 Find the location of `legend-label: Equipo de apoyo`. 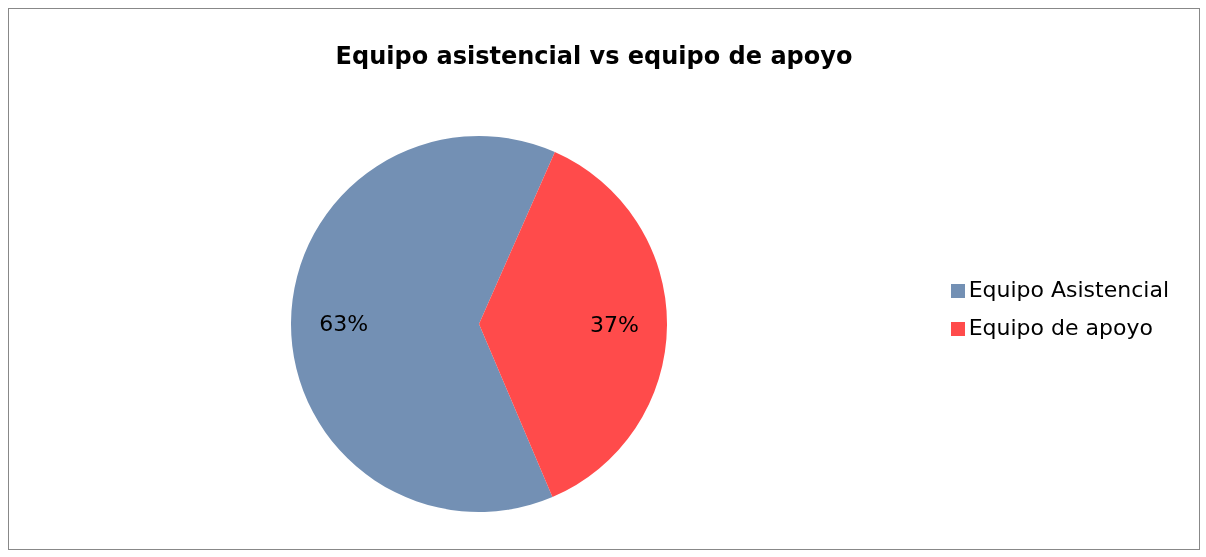

legend-label: Equipo de apoyo is located at coordinates (1060, 327).